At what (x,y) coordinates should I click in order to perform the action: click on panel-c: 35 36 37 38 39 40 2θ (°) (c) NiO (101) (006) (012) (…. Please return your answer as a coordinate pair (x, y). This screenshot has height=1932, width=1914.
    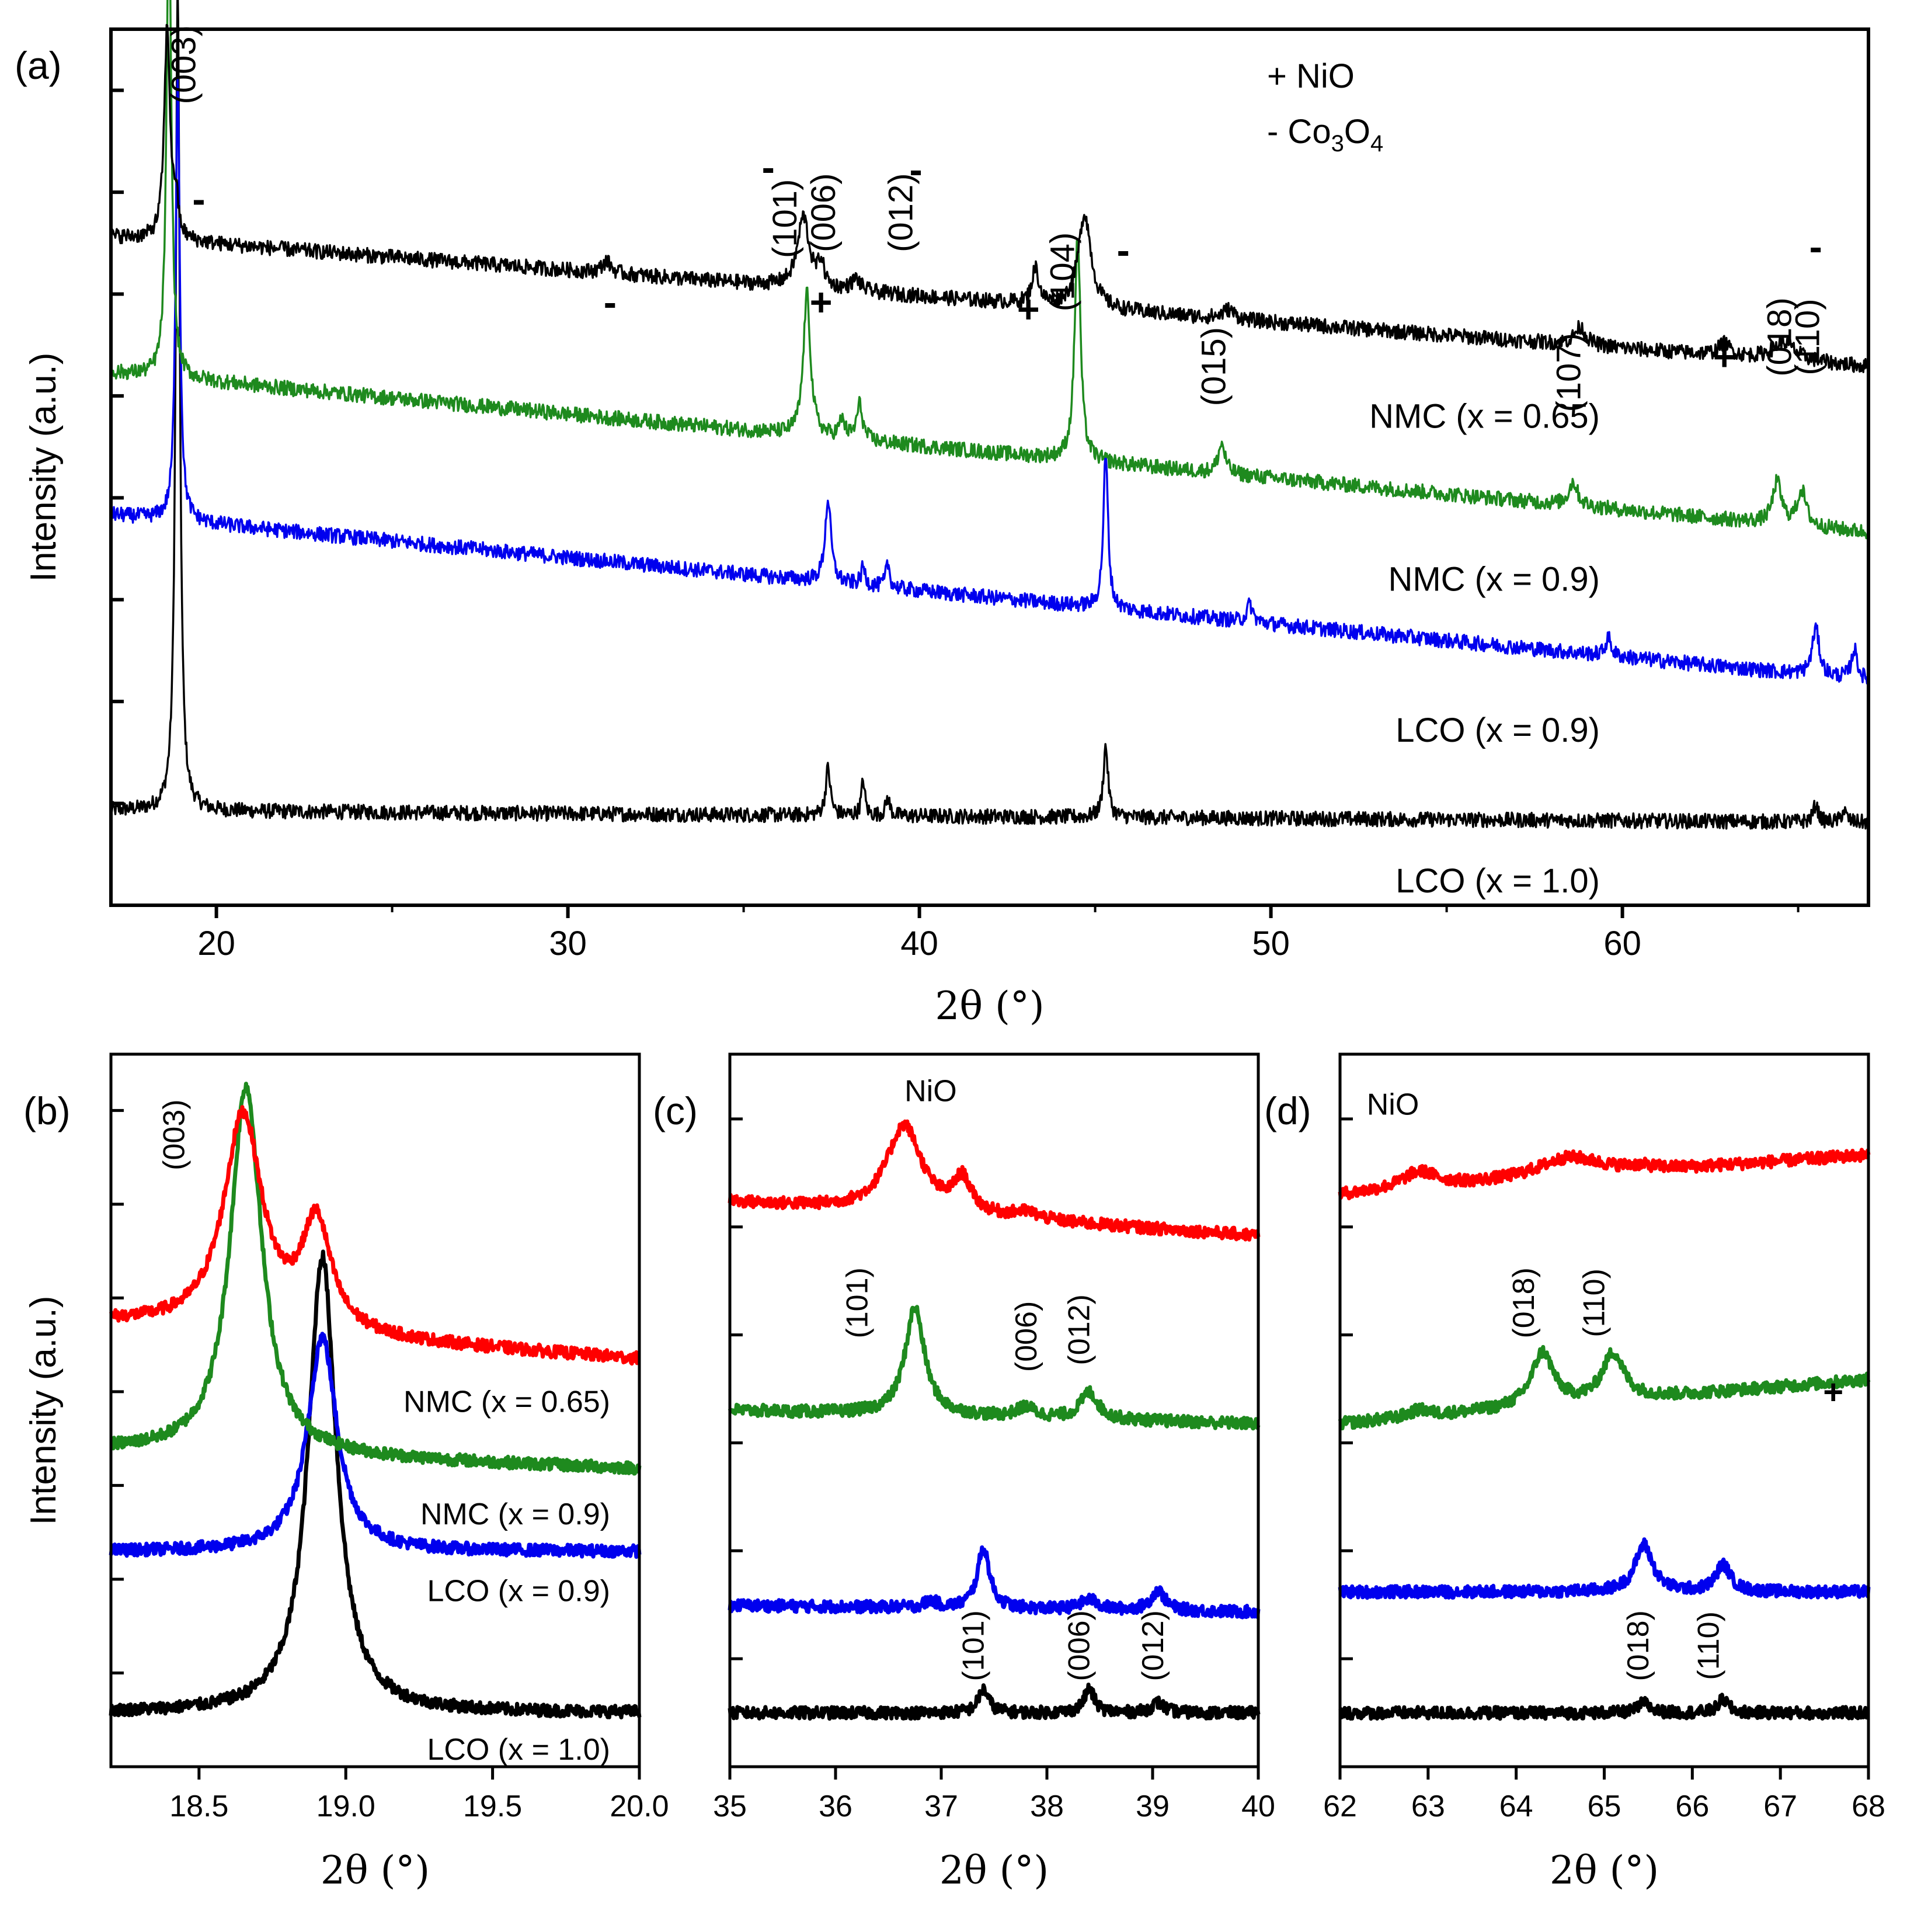
    Looking at the image, I should click on (964, 1472).